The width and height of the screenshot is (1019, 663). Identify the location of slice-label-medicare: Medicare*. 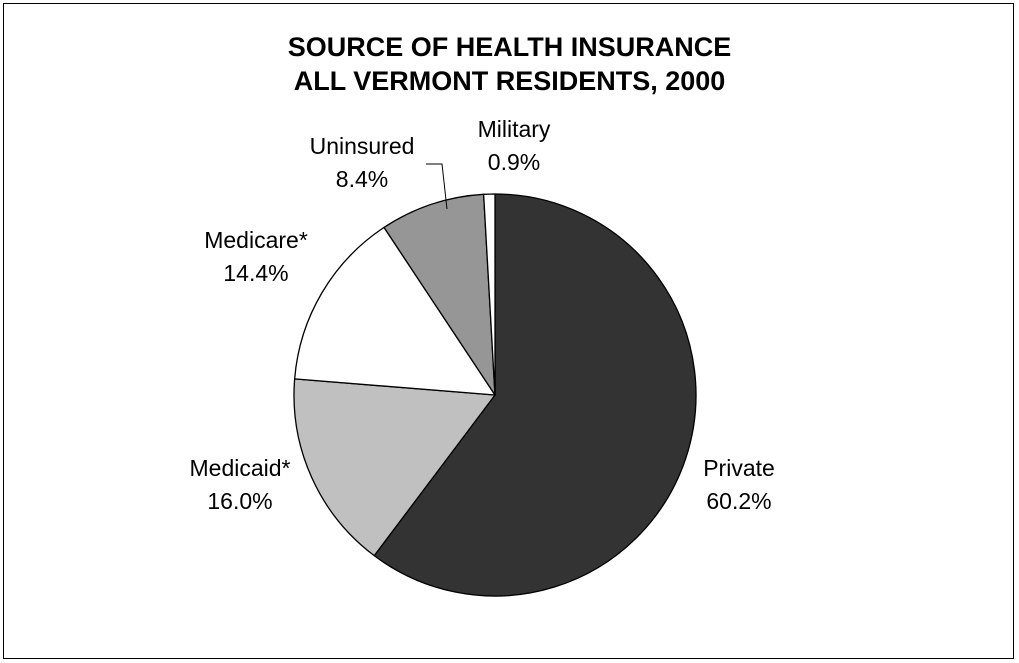
(256, 240).